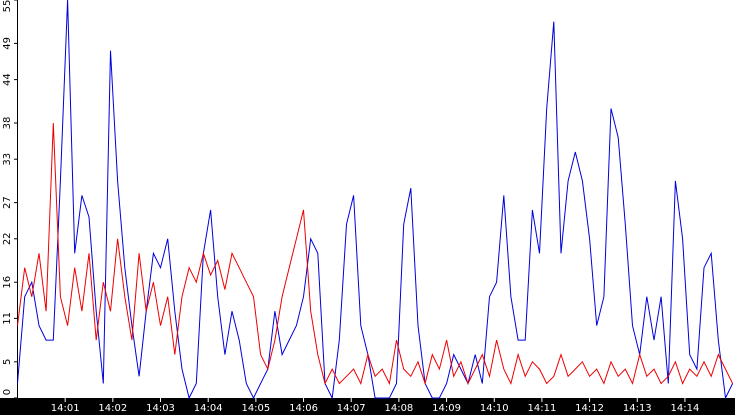 The image size is (735, 415). Describe the element at coordinates (7, 318) in the screenshot. I see `y-tick-label: 11` at that location.